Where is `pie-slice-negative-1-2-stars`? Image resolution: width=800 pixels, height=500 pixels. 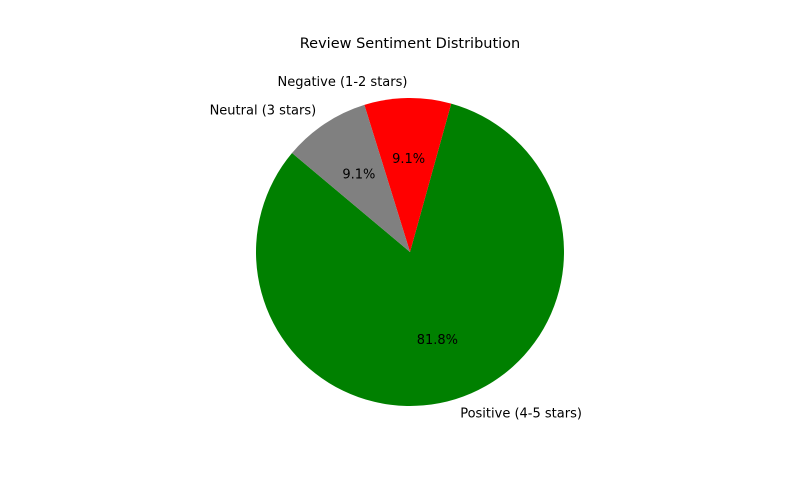 pie-slice-negative-1-2-stars is located at coordinates (408, 175).